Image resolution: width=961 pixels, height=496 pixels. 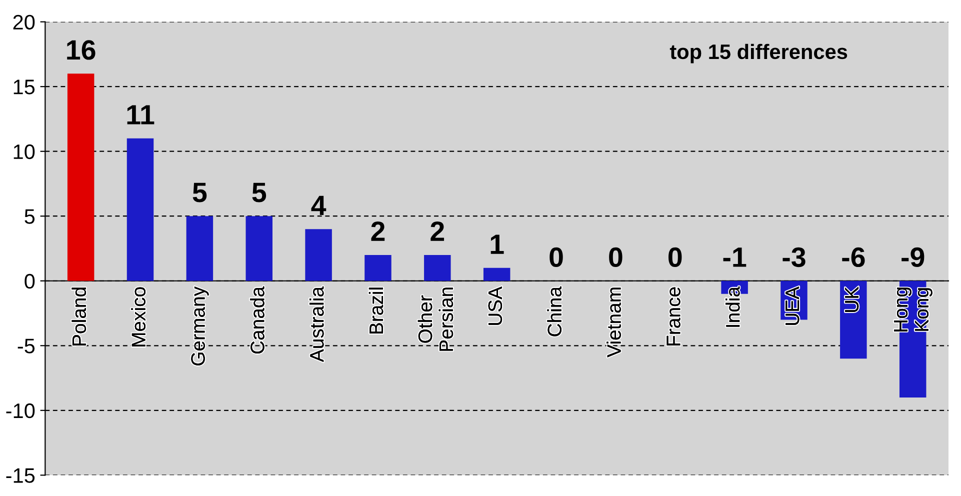 I want to click on y-tick-label: 0, so click(x=29, y=281).